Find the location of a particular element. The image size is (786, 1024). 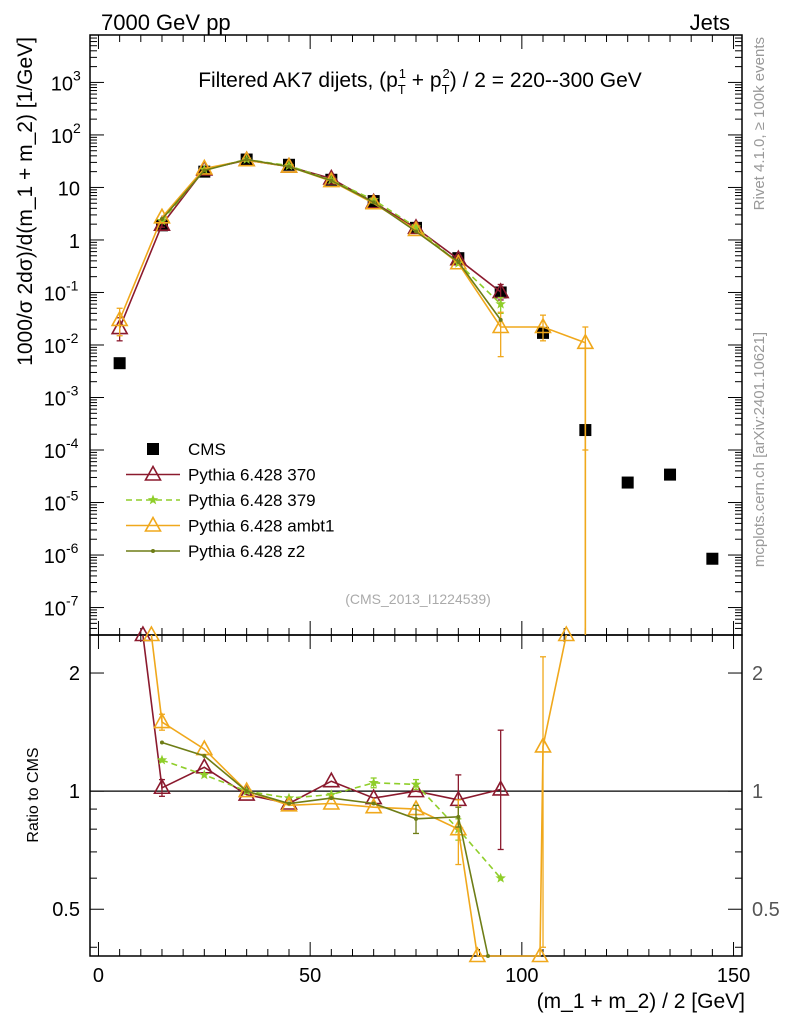

x-axis-label: (m_1 + m_2) / 2 [GeV] is located at coordinates (641, 1001).